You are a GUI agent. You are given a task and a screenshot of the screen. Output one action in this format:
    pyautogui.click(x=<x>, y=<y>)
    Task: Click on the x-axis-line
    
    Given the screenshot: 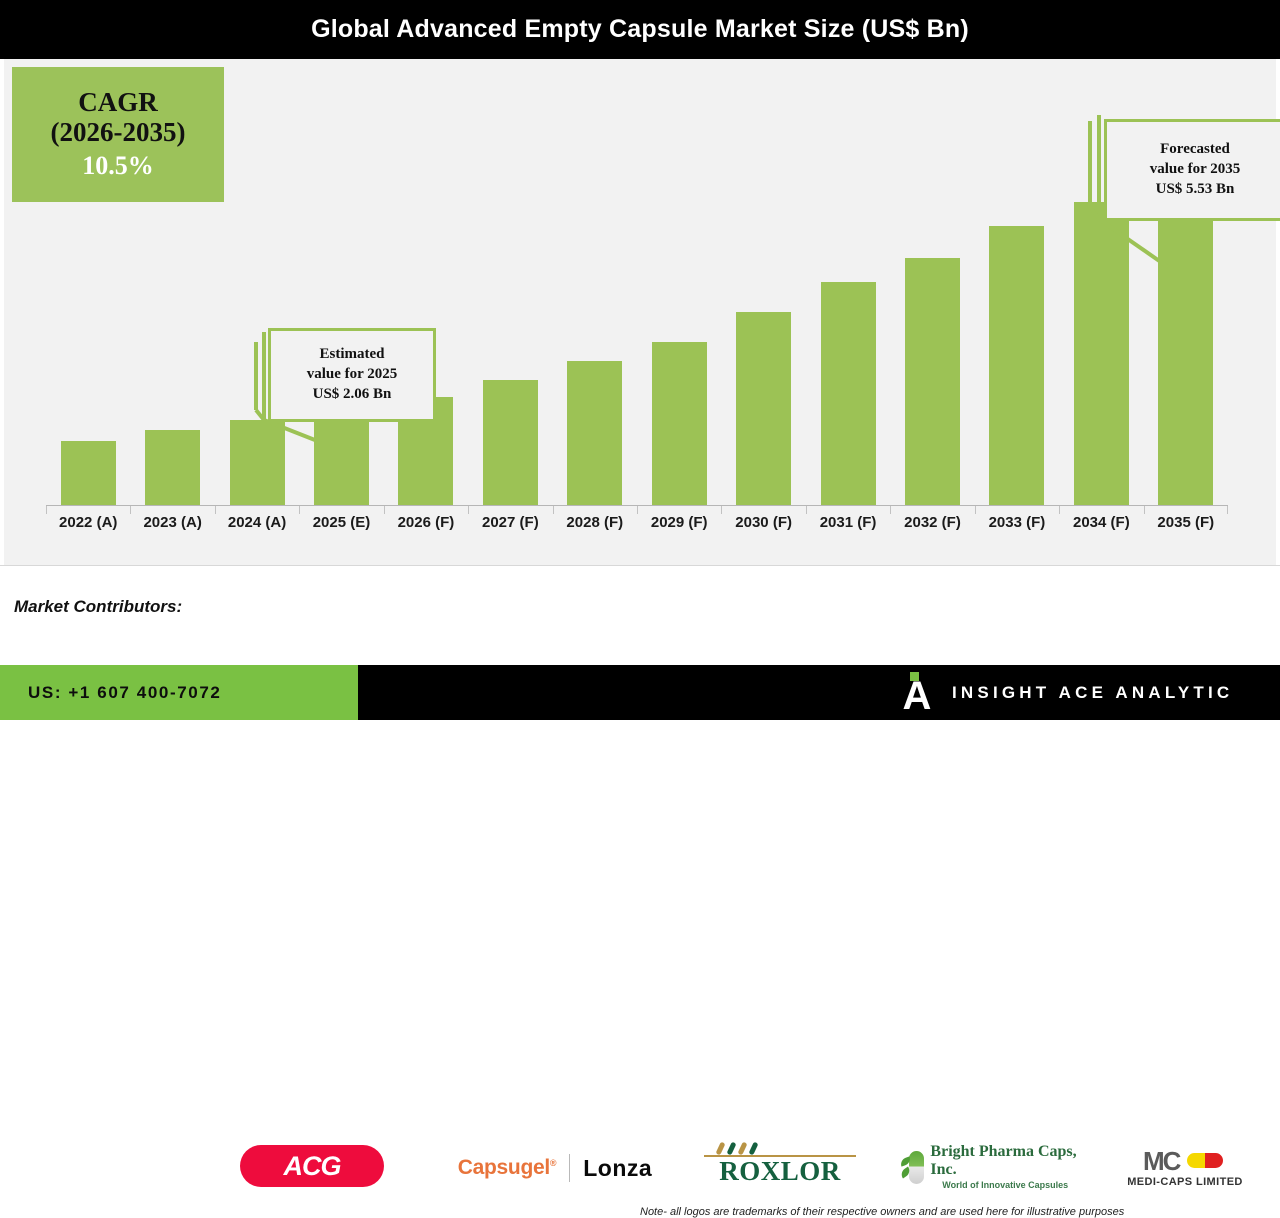 What is the action you would take?
    pyautogui.click(x=637, y=505)
    